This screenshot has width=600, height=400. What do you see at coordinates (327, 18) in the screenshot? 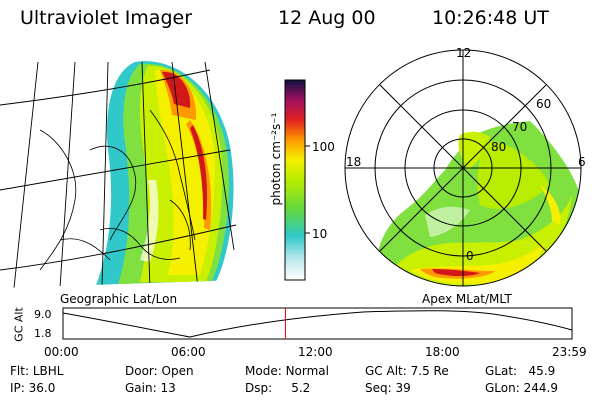
I see `date-label: 12 Aug 00` at bounding box center [327, 18].